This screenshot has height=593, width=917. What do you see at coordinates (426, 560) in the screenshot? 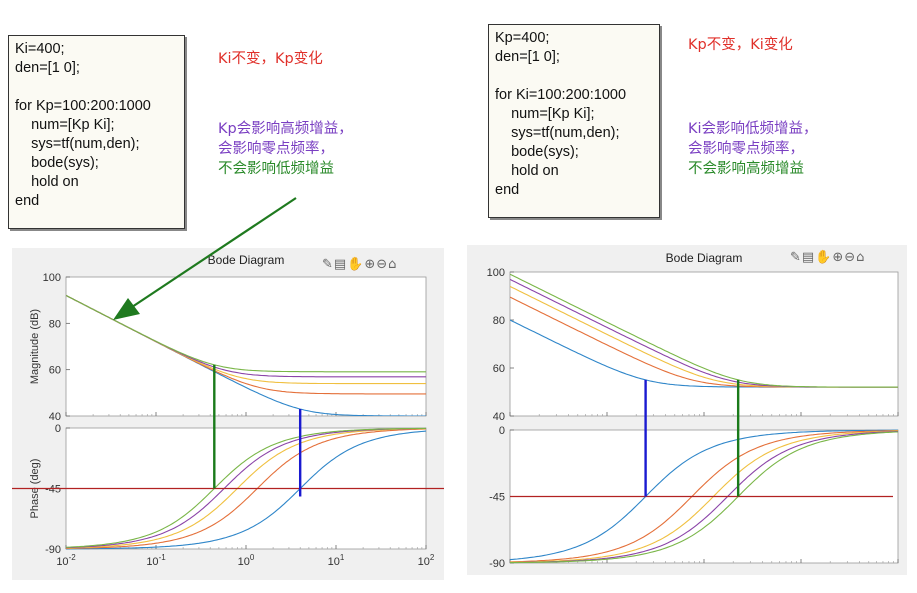
I see `x-tick-label: 10²` at bounding box center [426, 560].